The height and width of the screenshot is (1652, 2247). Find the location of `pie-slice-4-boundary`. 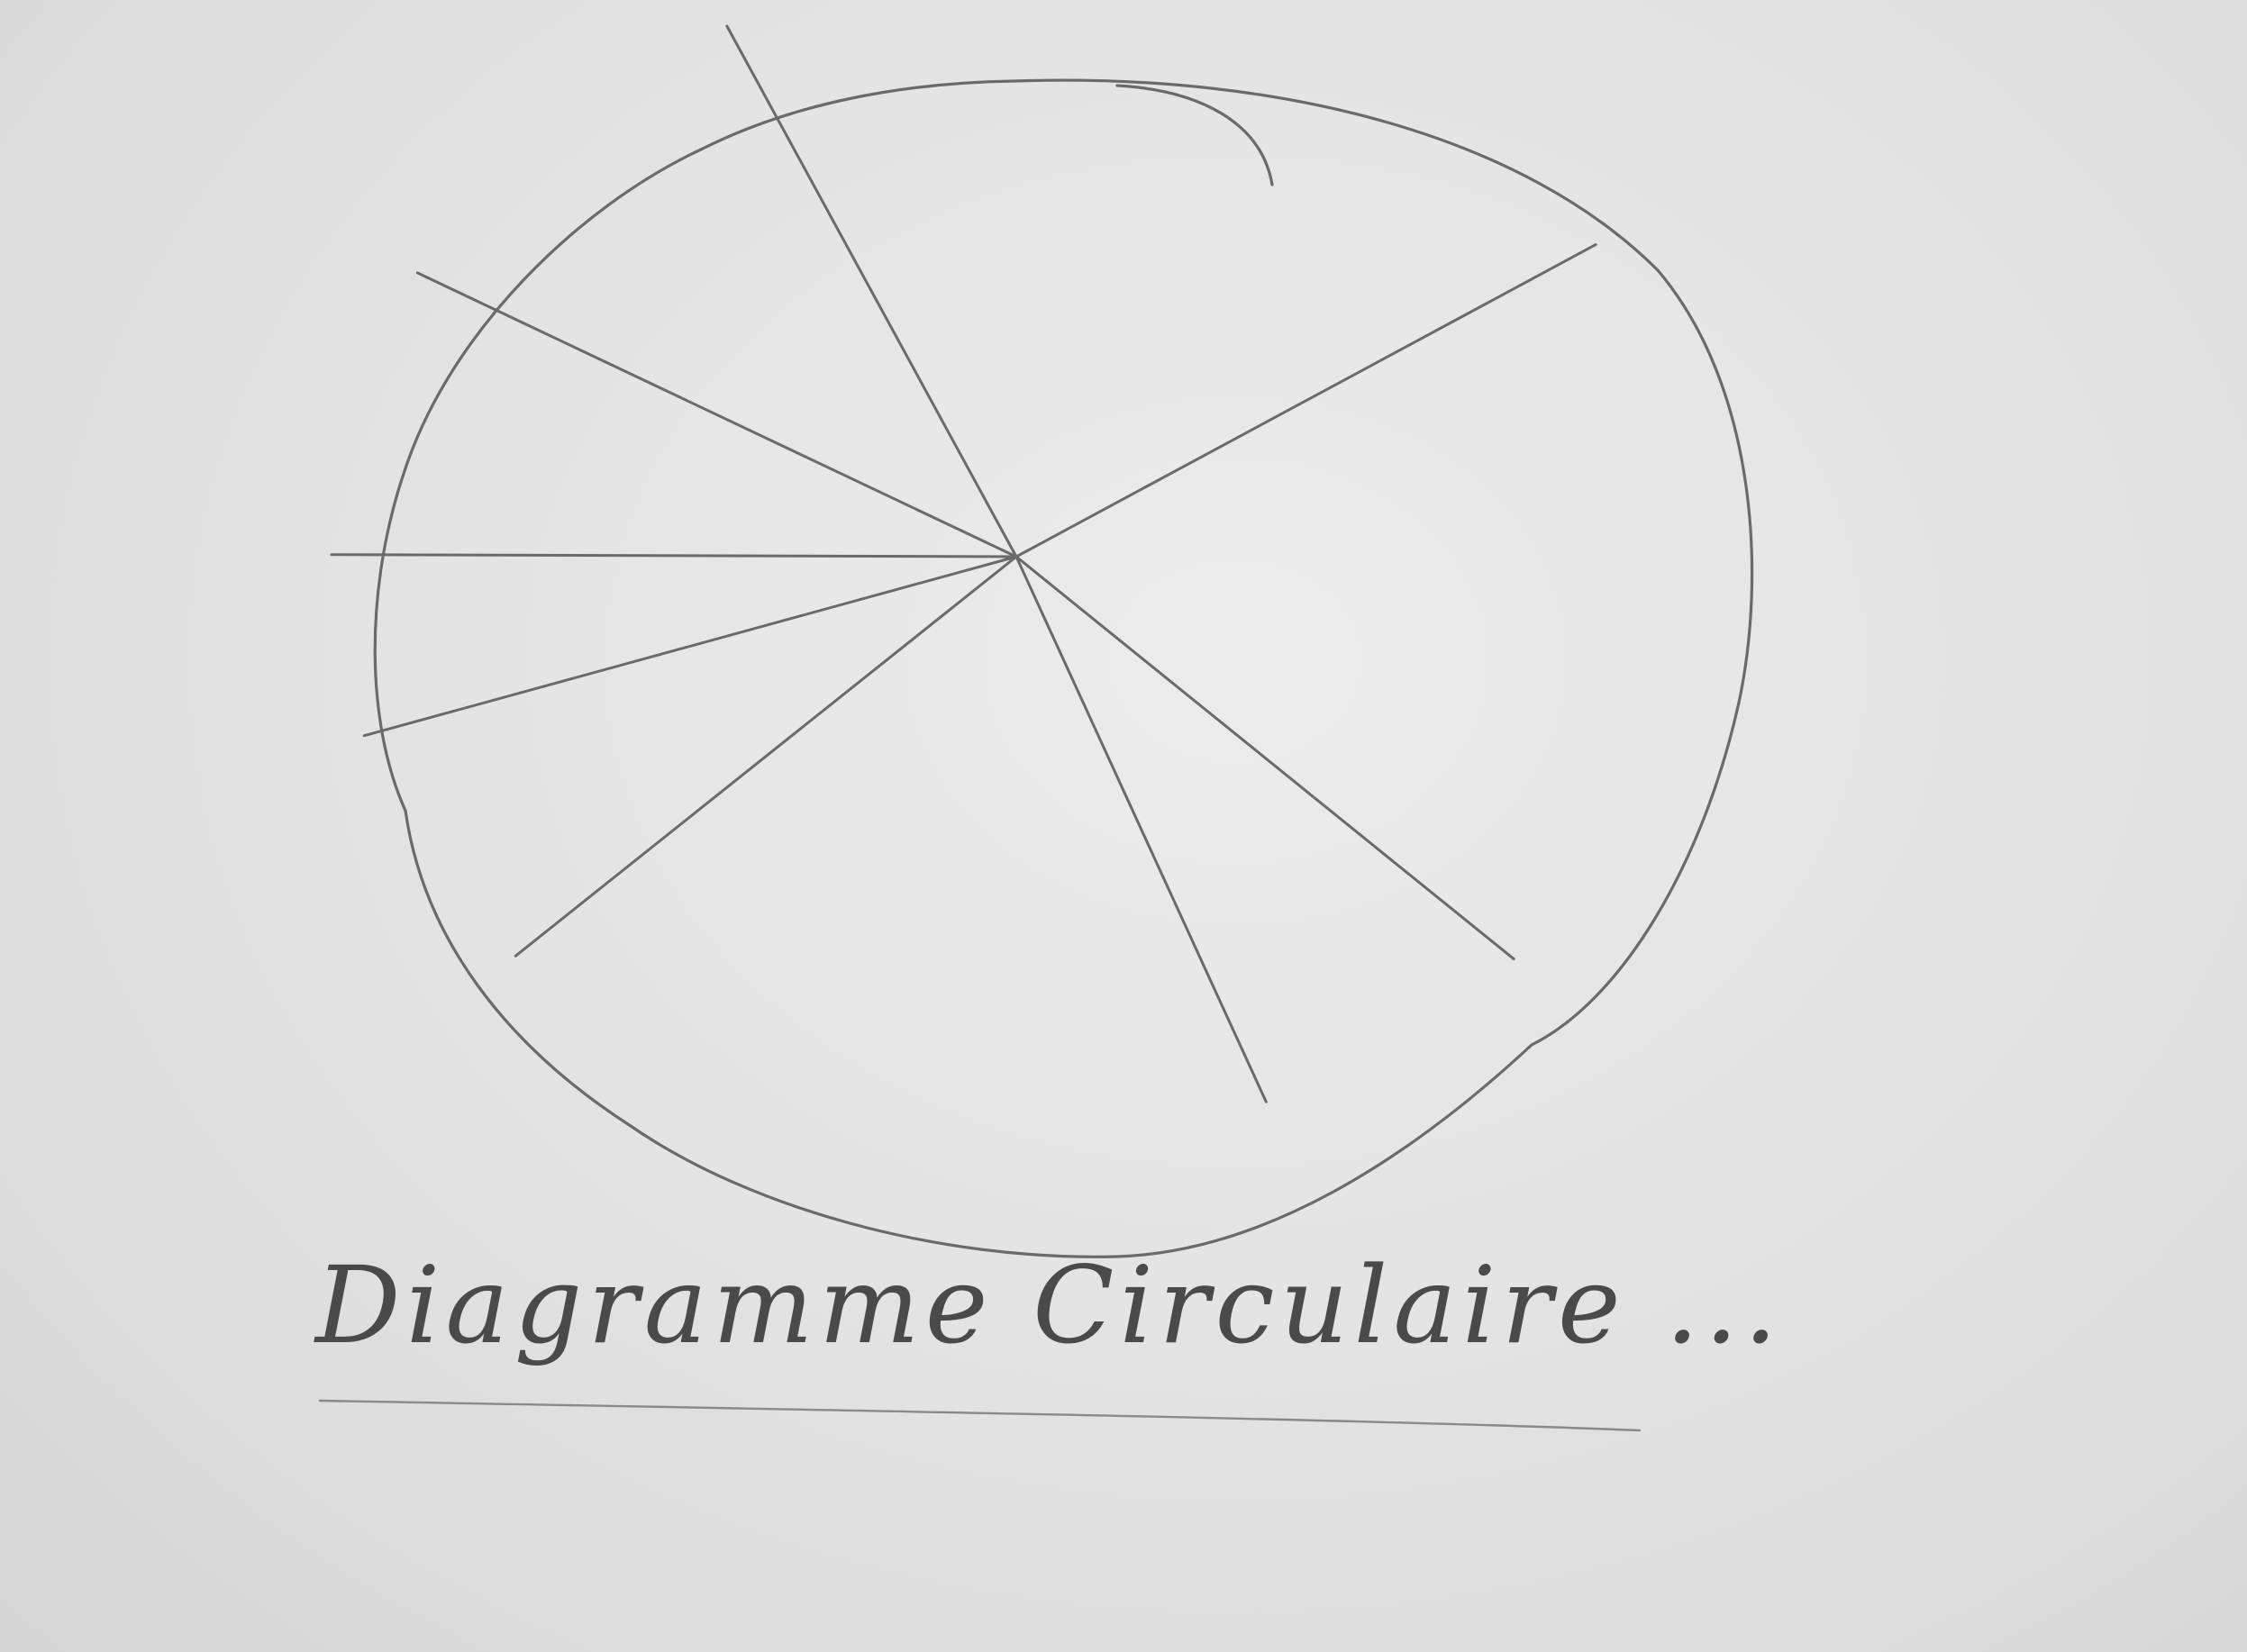

pie-slice-4-boundary is located at coordinates (1141, 829).